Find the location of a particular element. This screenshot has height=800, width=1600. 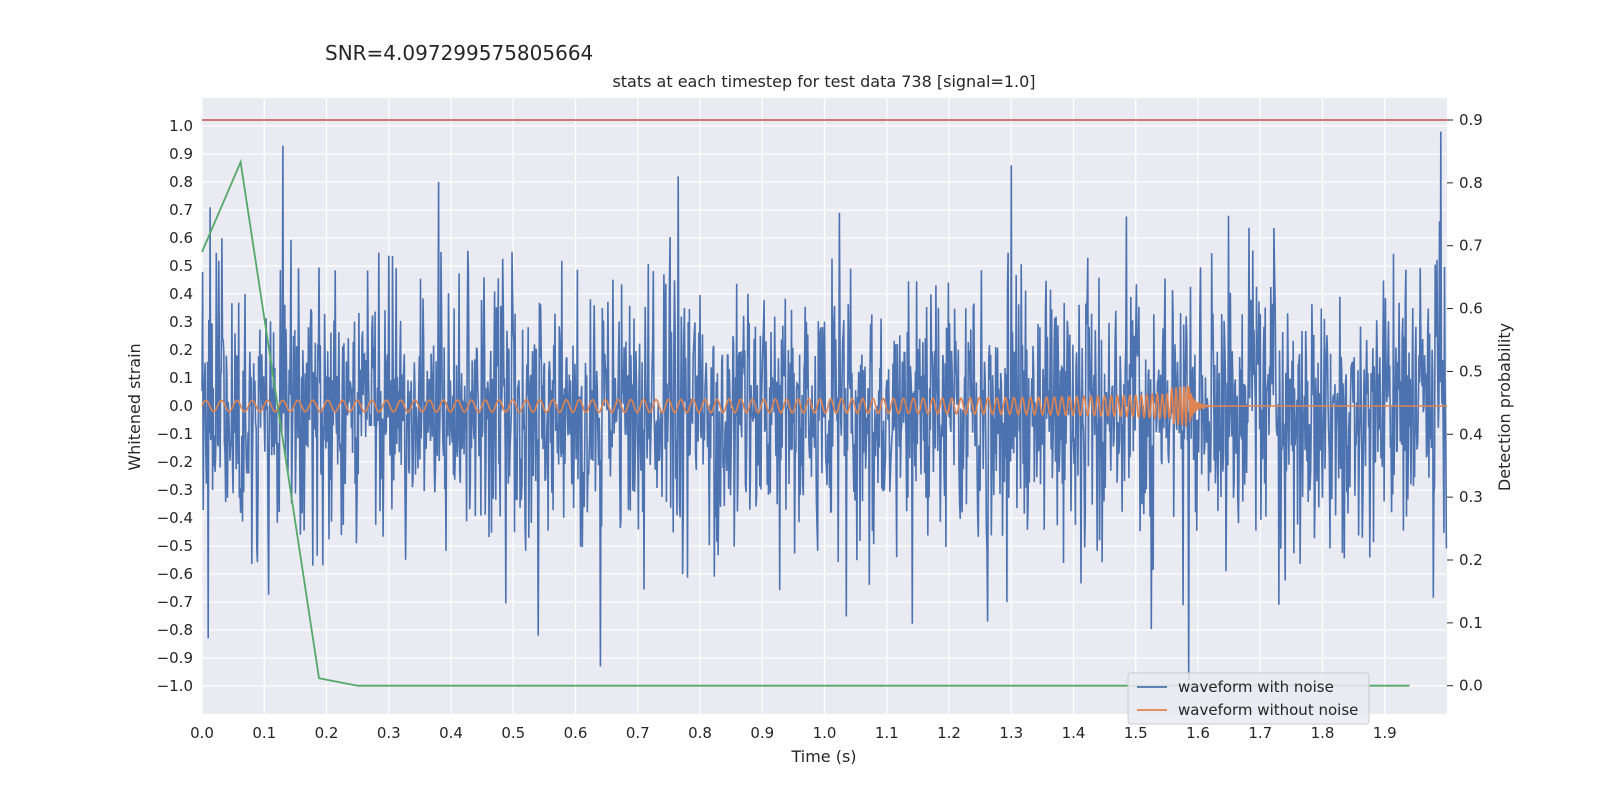

y-tick-label: 0.4 is located at coordinates (181, 294).